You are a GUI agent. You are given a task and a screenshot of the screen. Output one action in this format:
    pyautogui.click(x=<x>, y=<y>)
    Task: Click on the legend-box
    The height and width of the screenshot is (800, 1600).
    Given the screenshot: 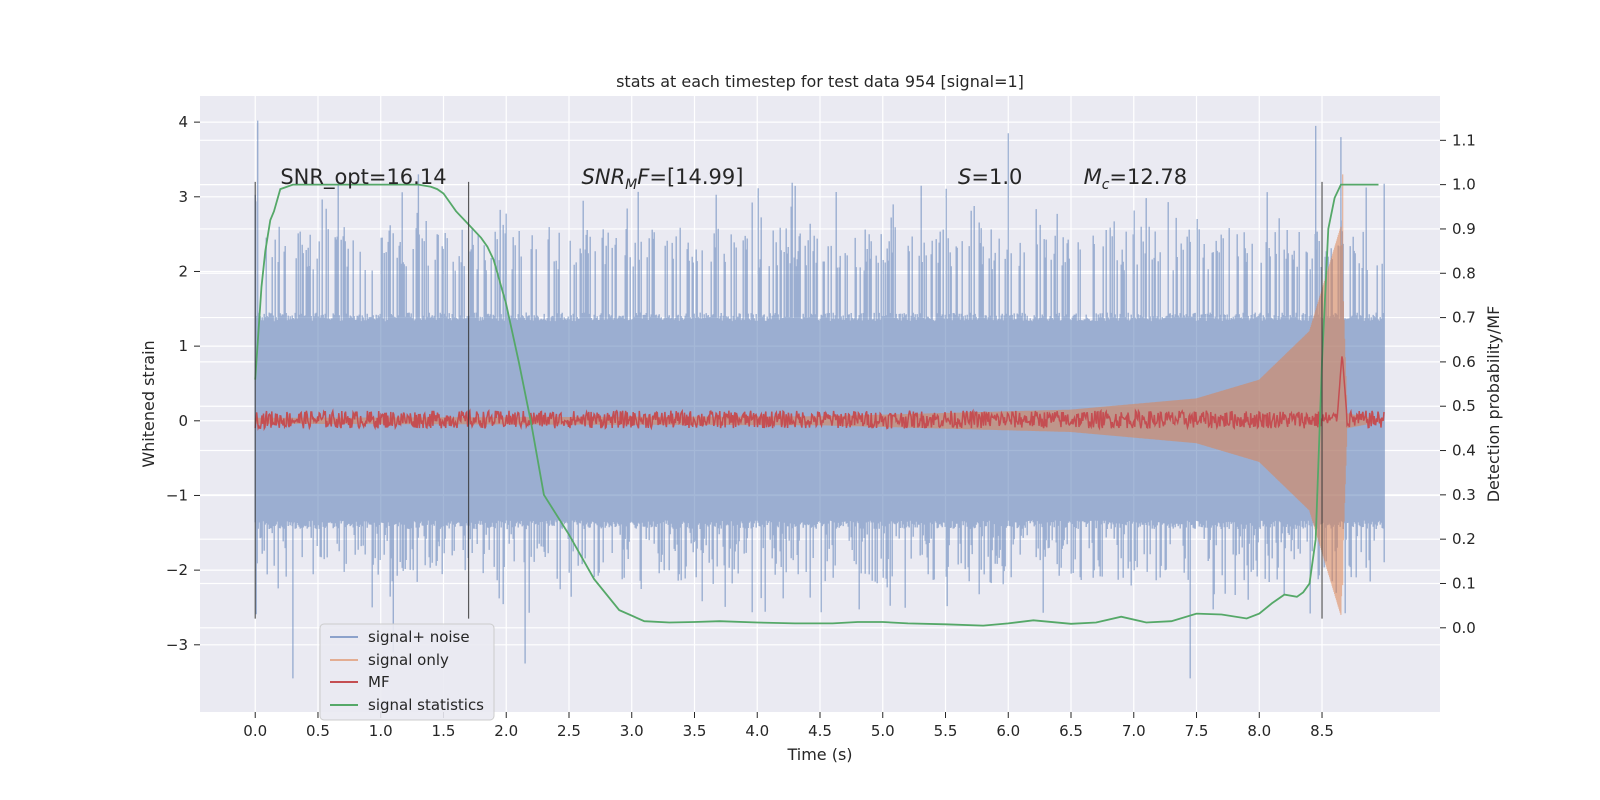 What is the action you would take?
    pyautogui.click(x=407, y=672)
    